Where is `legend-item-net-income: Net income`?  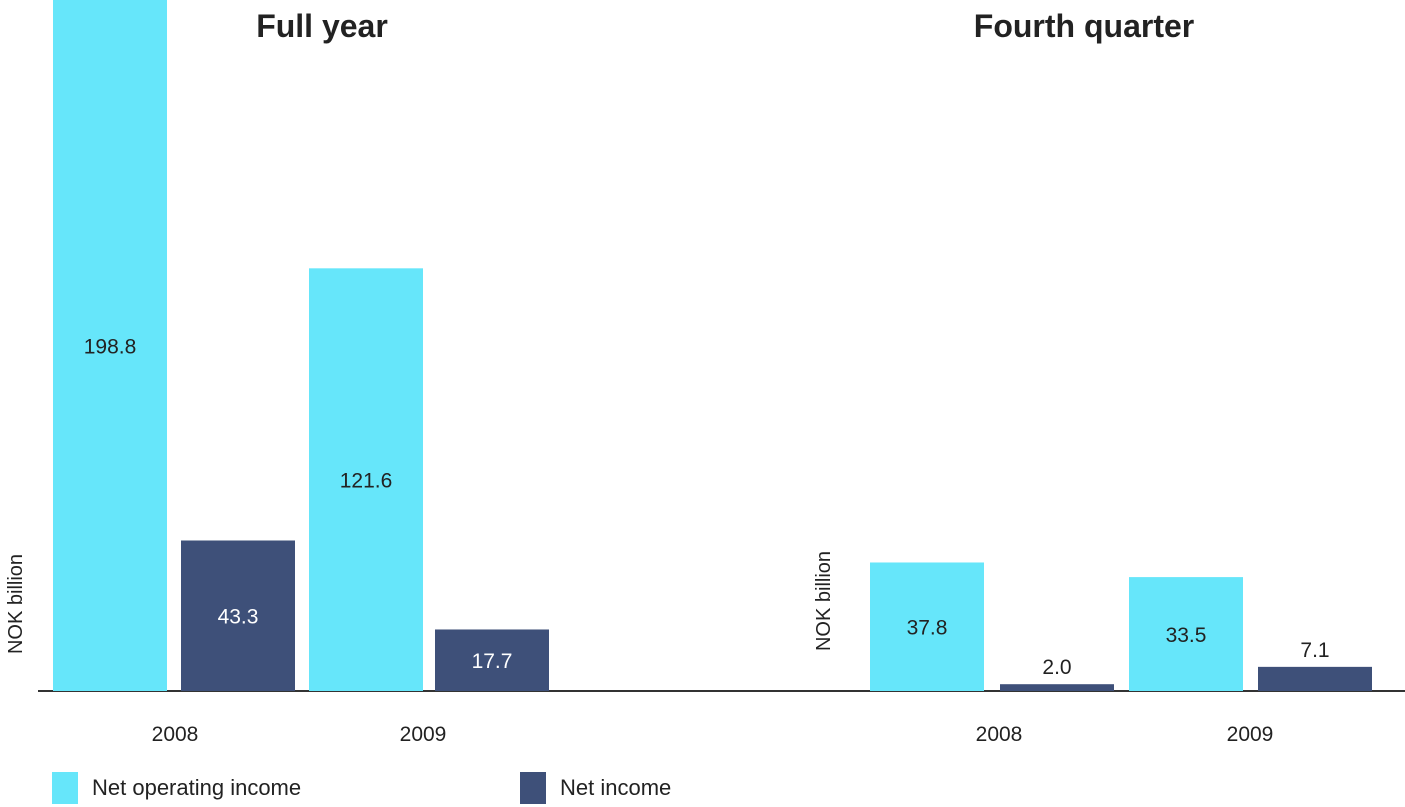 legend-item-net-income: Net income is located at coordinates (595, 788).